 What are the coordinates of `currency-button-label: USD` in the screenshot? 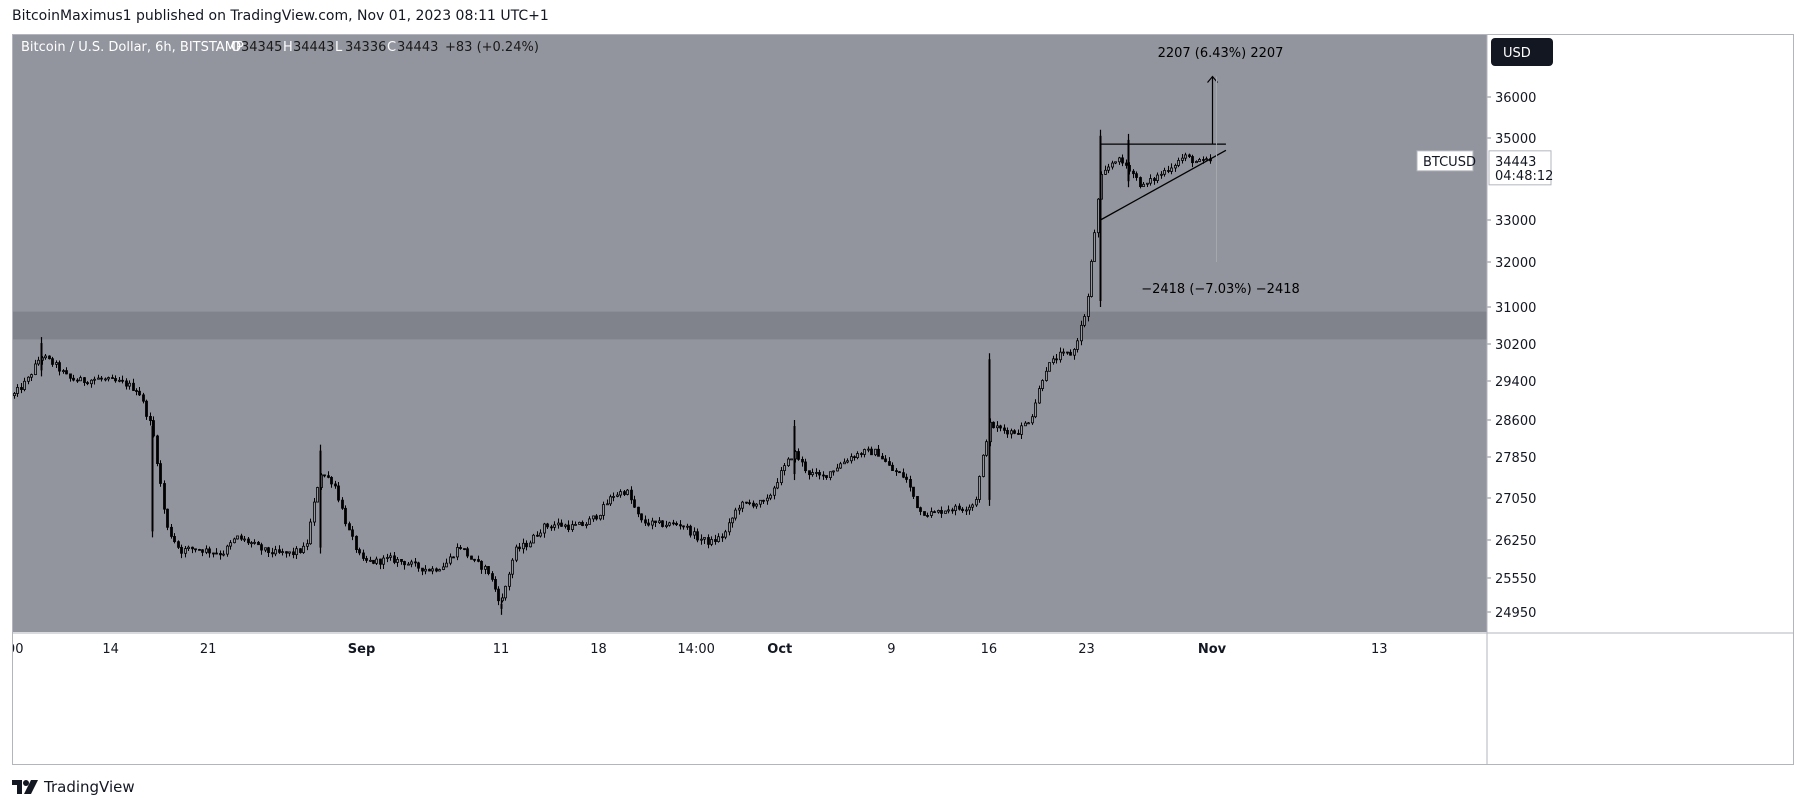 It's located at (1517, 53).